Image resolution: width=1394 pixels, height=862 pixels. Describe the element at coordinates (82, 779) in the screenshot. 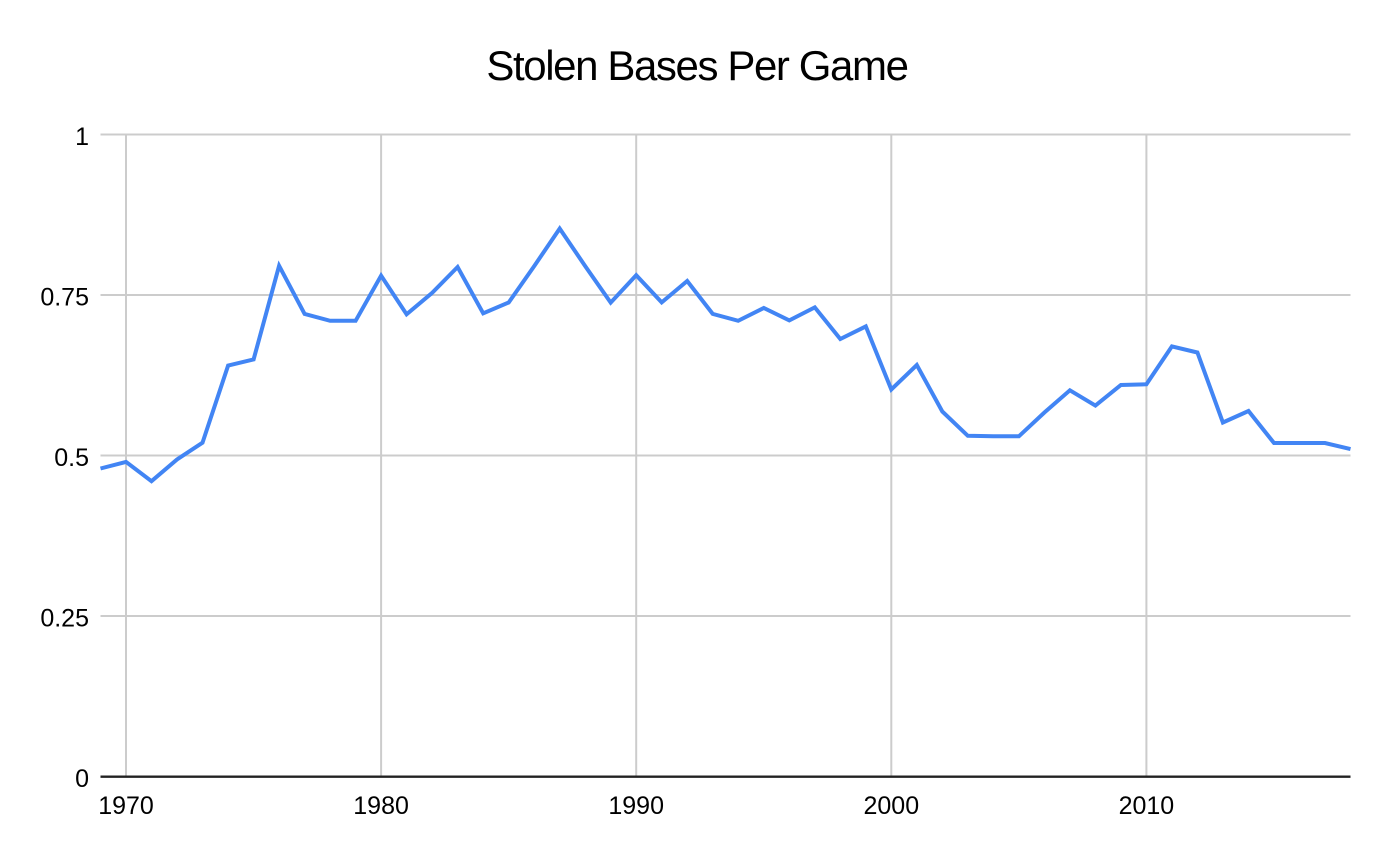

I see `svg-text: 0` at that location.